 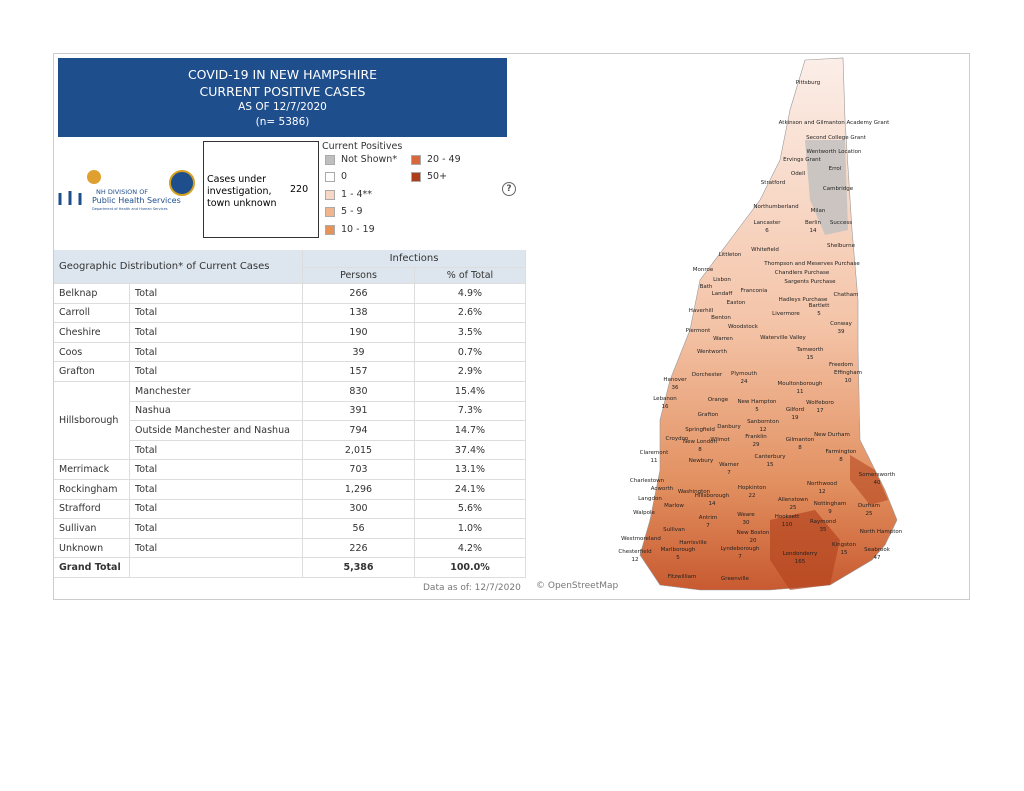 What do you see at coordinates (92, 313) in the screenshot?
I see `region: Carroll` at bounding box center [92, 313].